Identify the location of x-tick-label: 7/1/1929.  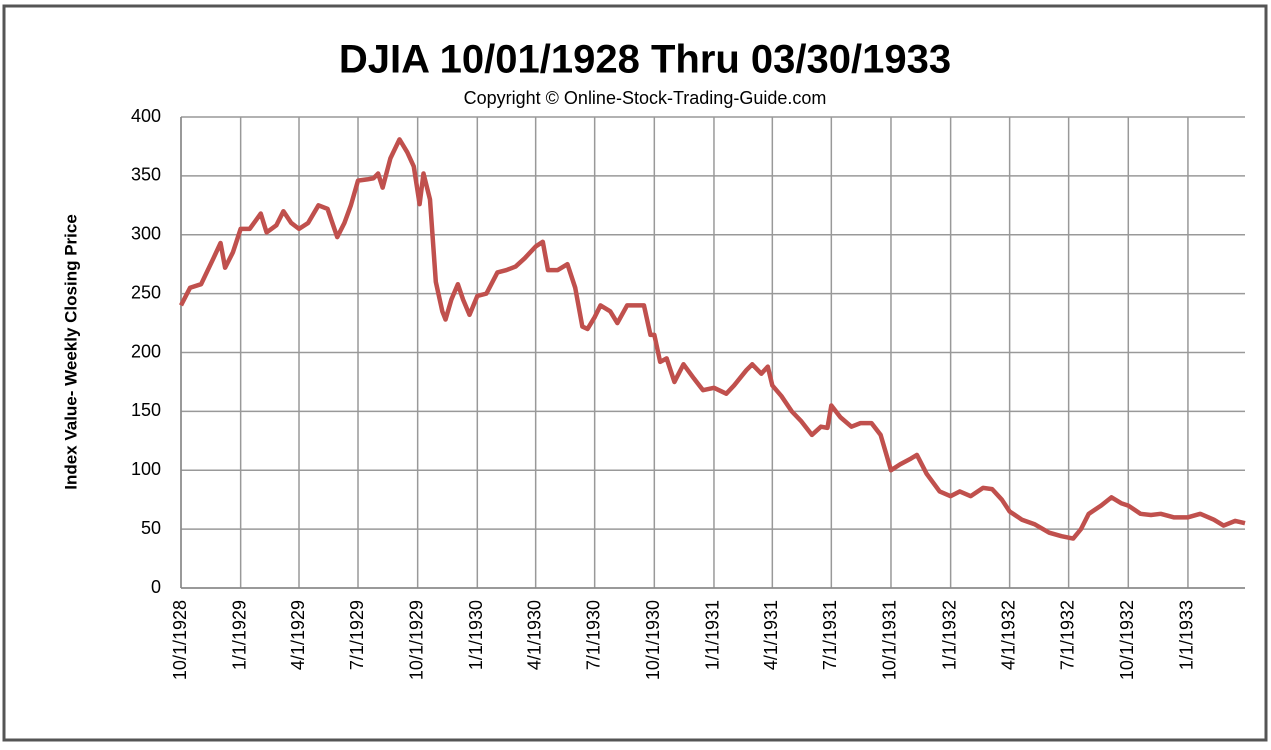
(357, 635).